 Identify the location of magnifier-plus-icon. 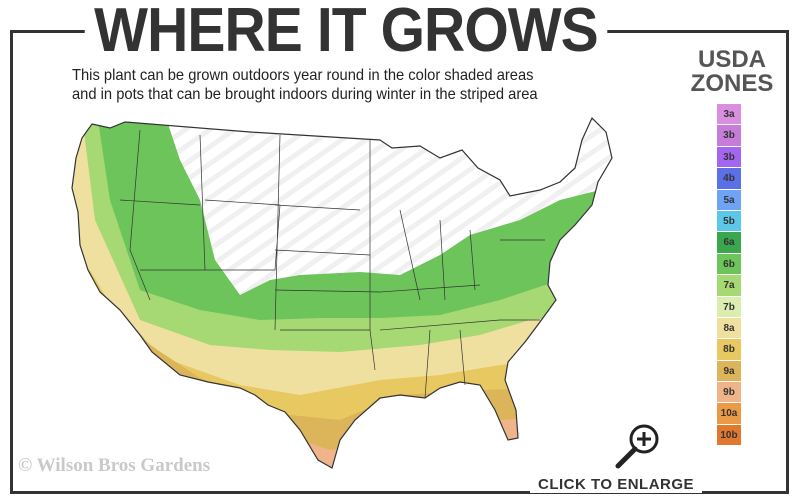
(637, 446).